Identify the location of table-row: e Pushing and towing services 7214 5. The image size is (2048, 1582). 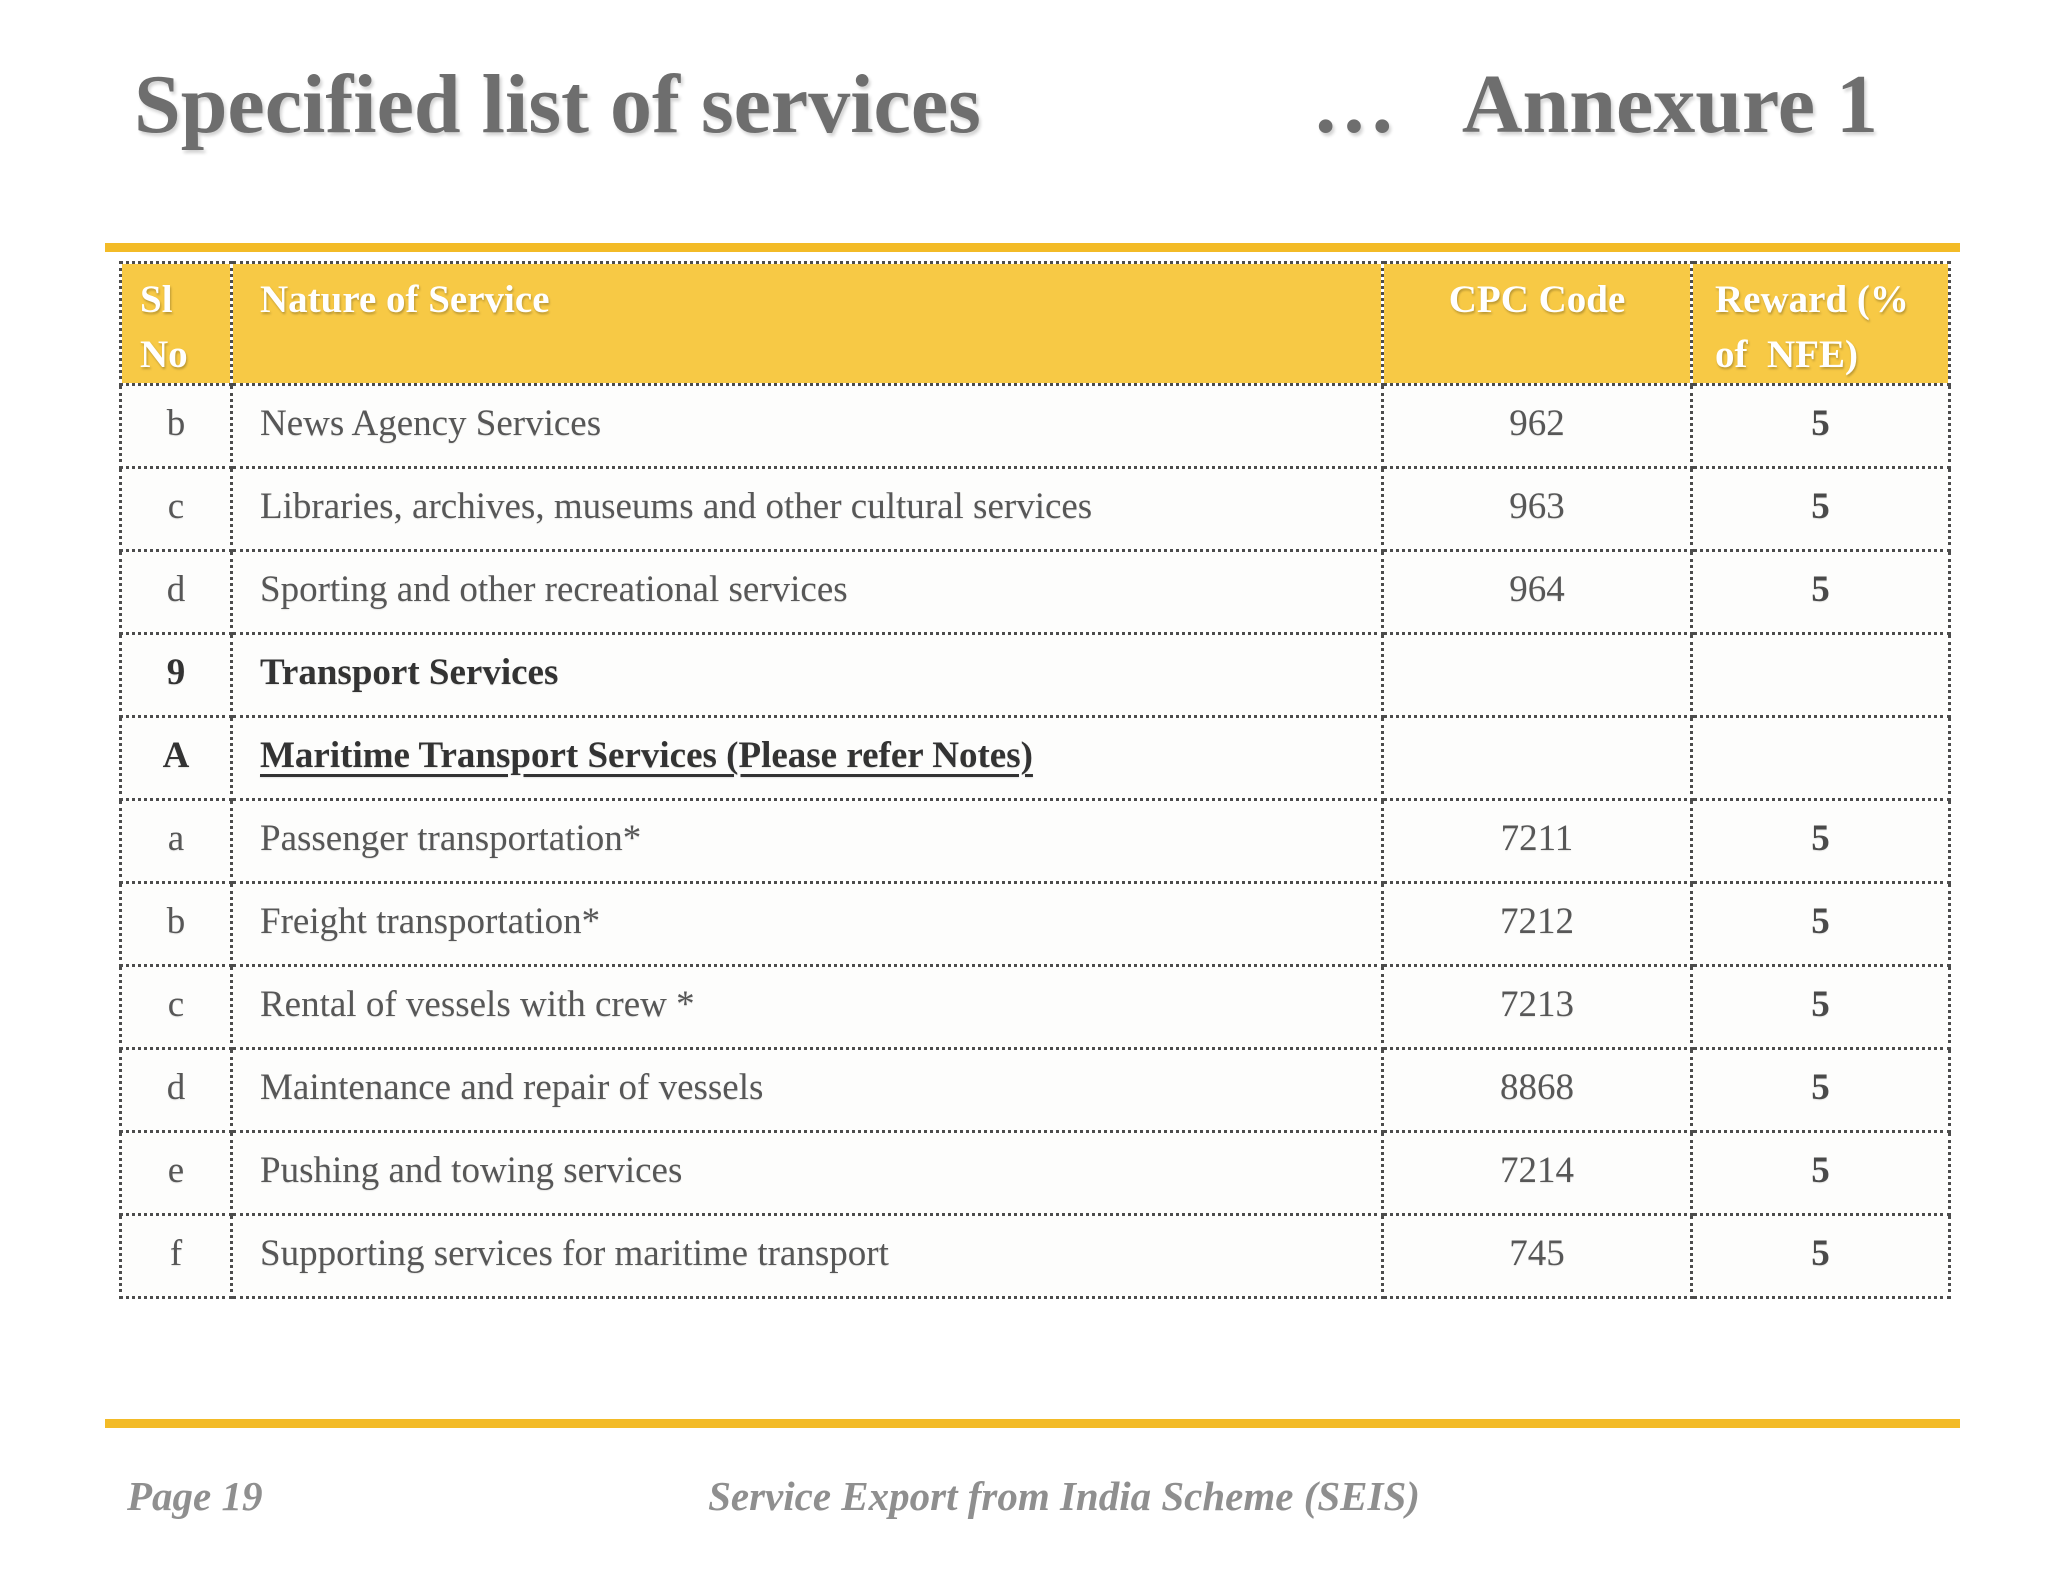
(1035, 1172).